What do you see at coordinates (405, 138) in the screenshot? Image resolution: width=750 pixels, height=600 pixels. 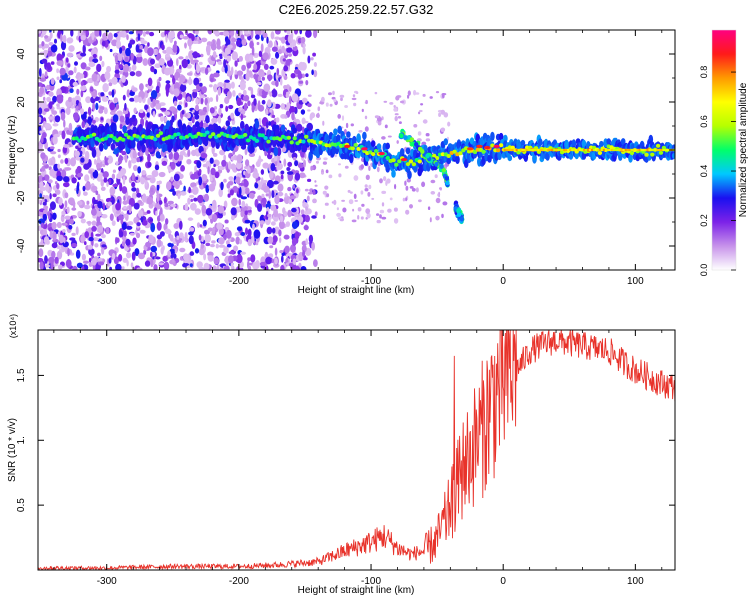 I see `spectrogram-branch` at bounding box center [405, 138].